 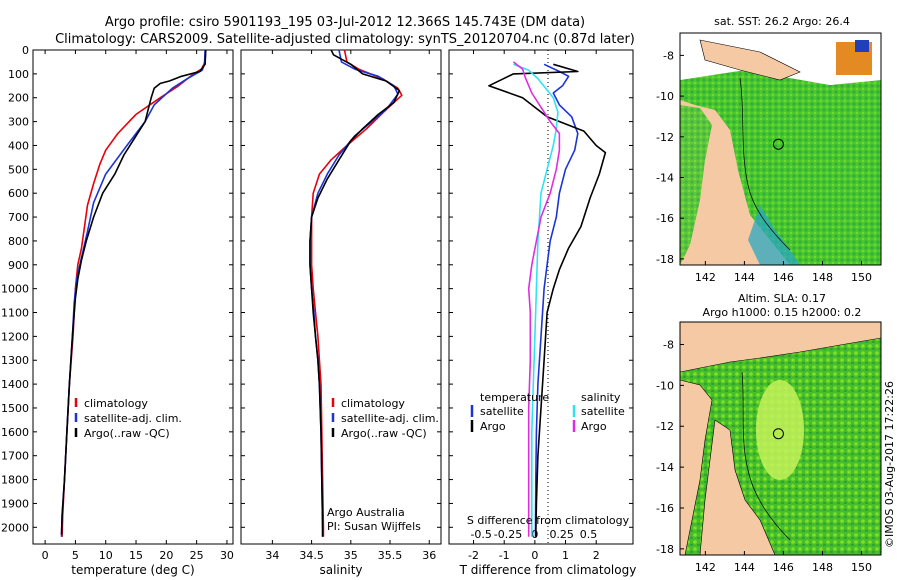 I want to click on series-line-t-satellite, so click(x=556, y=300).